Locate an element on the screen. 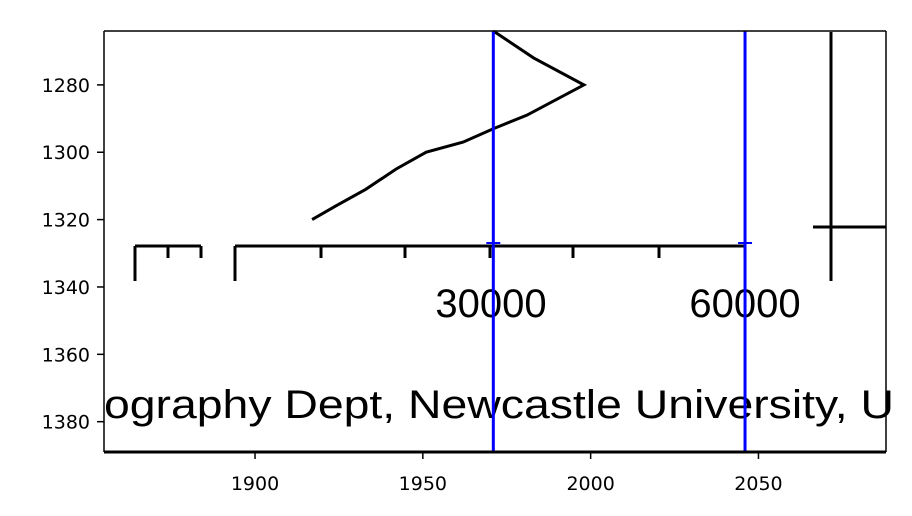  trace-layer is located at coordinates (449, 125).